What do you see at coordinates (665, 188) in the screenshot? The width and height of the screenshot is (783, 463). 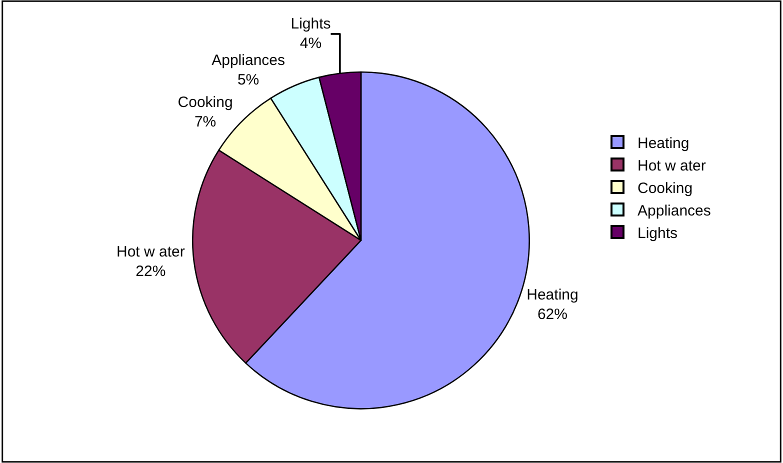 I see `legend-label: Cooking` at bounding box center [665, 188].